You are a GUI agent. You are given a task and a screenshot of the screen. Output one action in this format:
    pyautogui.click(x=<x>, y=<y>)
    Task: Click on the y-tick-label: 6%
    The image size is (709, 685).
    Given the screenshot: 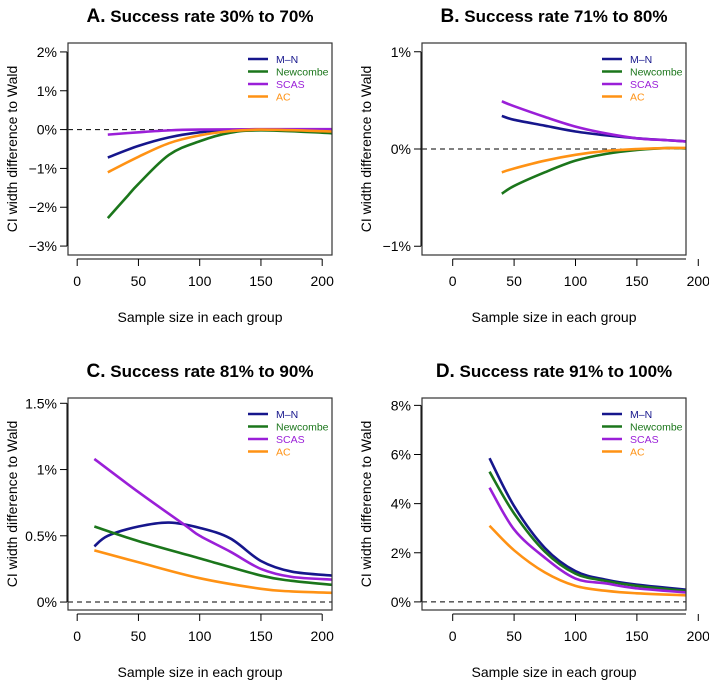 What is the action you would take?
    pyautogui.click(x=401, y=455)
    